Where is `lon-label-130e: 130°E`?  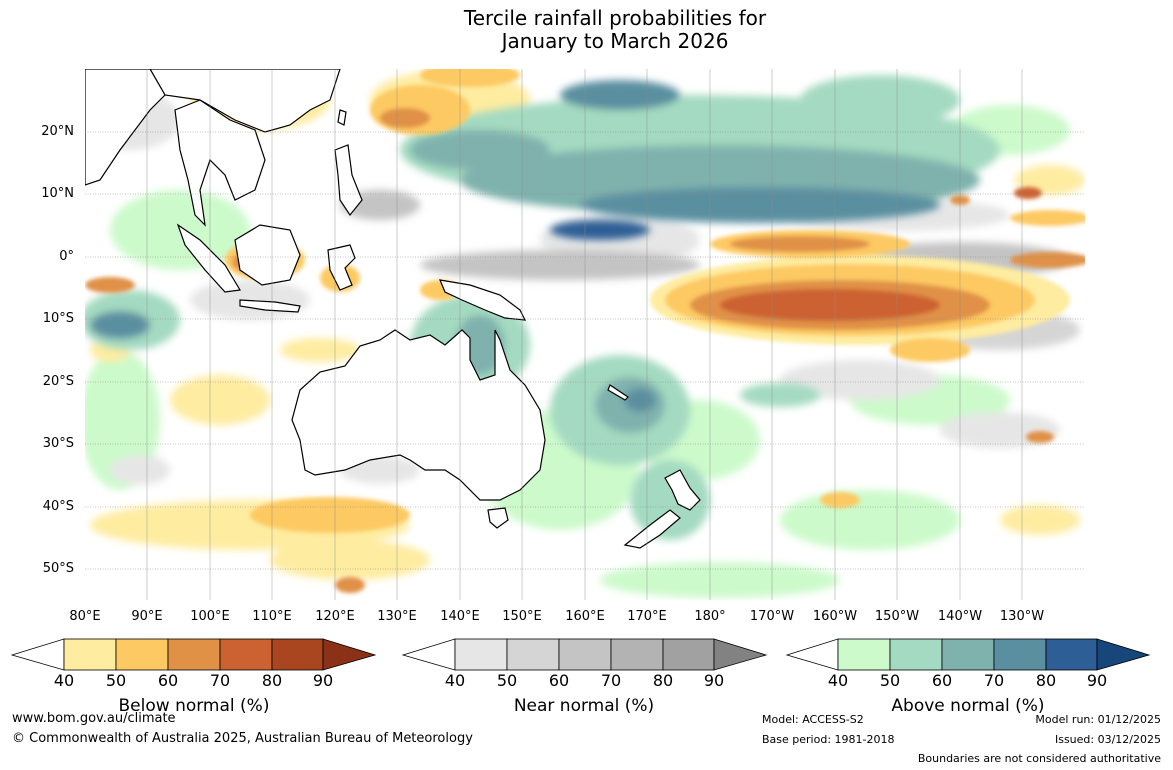 lon-label-130e: 130°E is located at coordinates (397, 616).